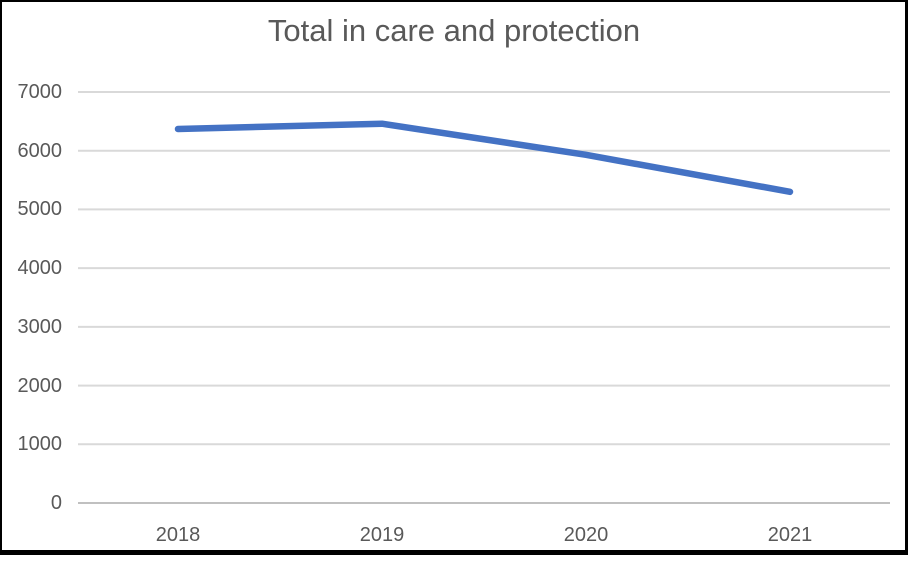 Image resolution: width=908 pixels, height=566 pixels. Describe the element at coordinates (40, 444) in the screenshot. I see `y-tick-label: 1000` at that location.